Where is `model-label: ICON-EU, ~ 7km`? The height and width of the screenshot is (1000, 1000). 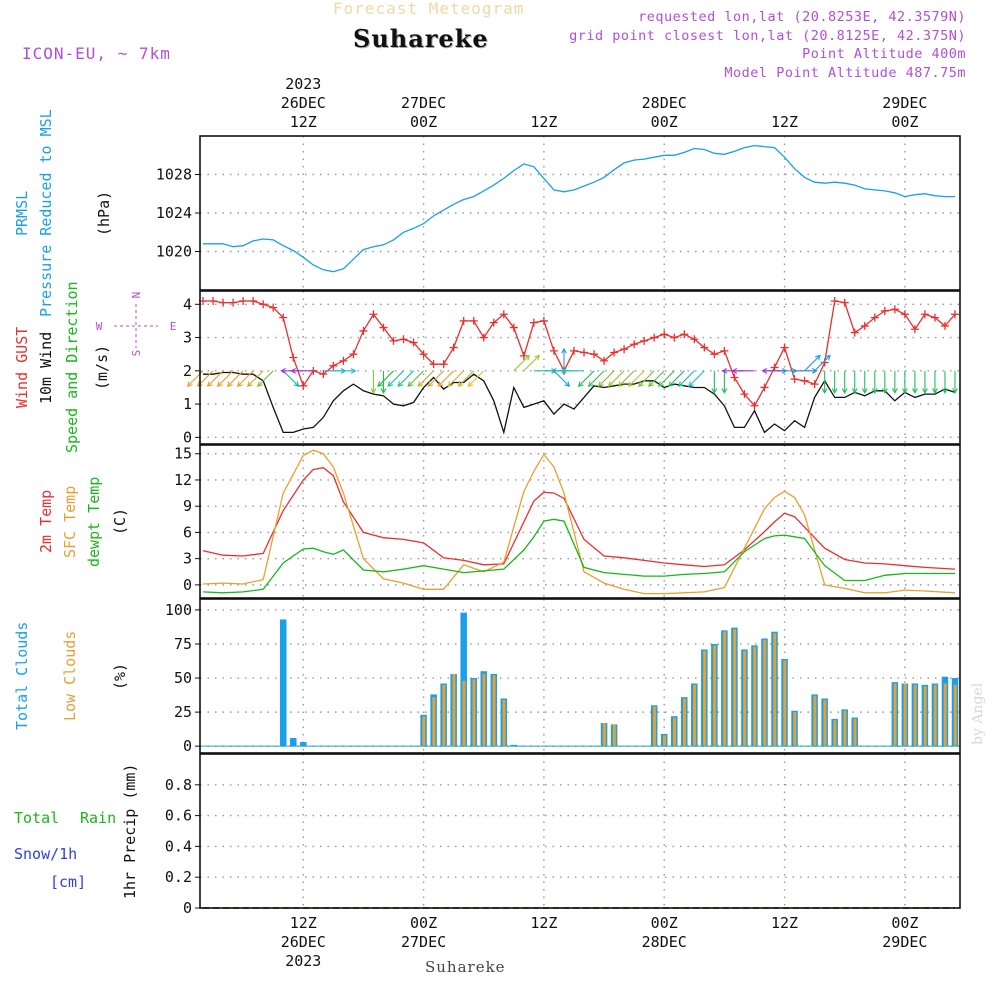 model-label: ICON-EU, ~ 7km is located at coordinates (96, 53).